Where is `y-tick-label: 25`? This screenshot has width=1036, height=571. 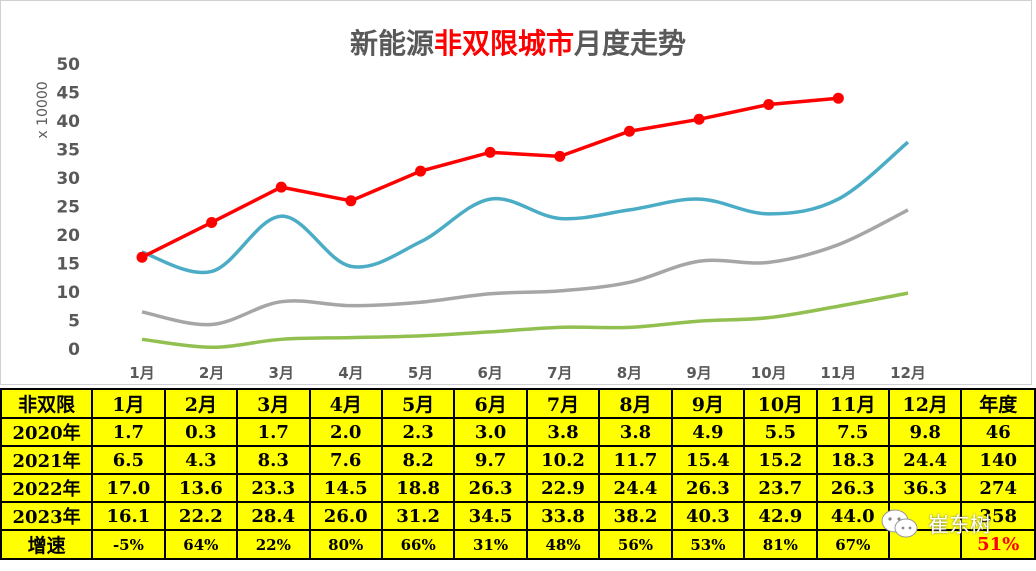
y-tick-label: 25 is located at coordinates (68, 208).